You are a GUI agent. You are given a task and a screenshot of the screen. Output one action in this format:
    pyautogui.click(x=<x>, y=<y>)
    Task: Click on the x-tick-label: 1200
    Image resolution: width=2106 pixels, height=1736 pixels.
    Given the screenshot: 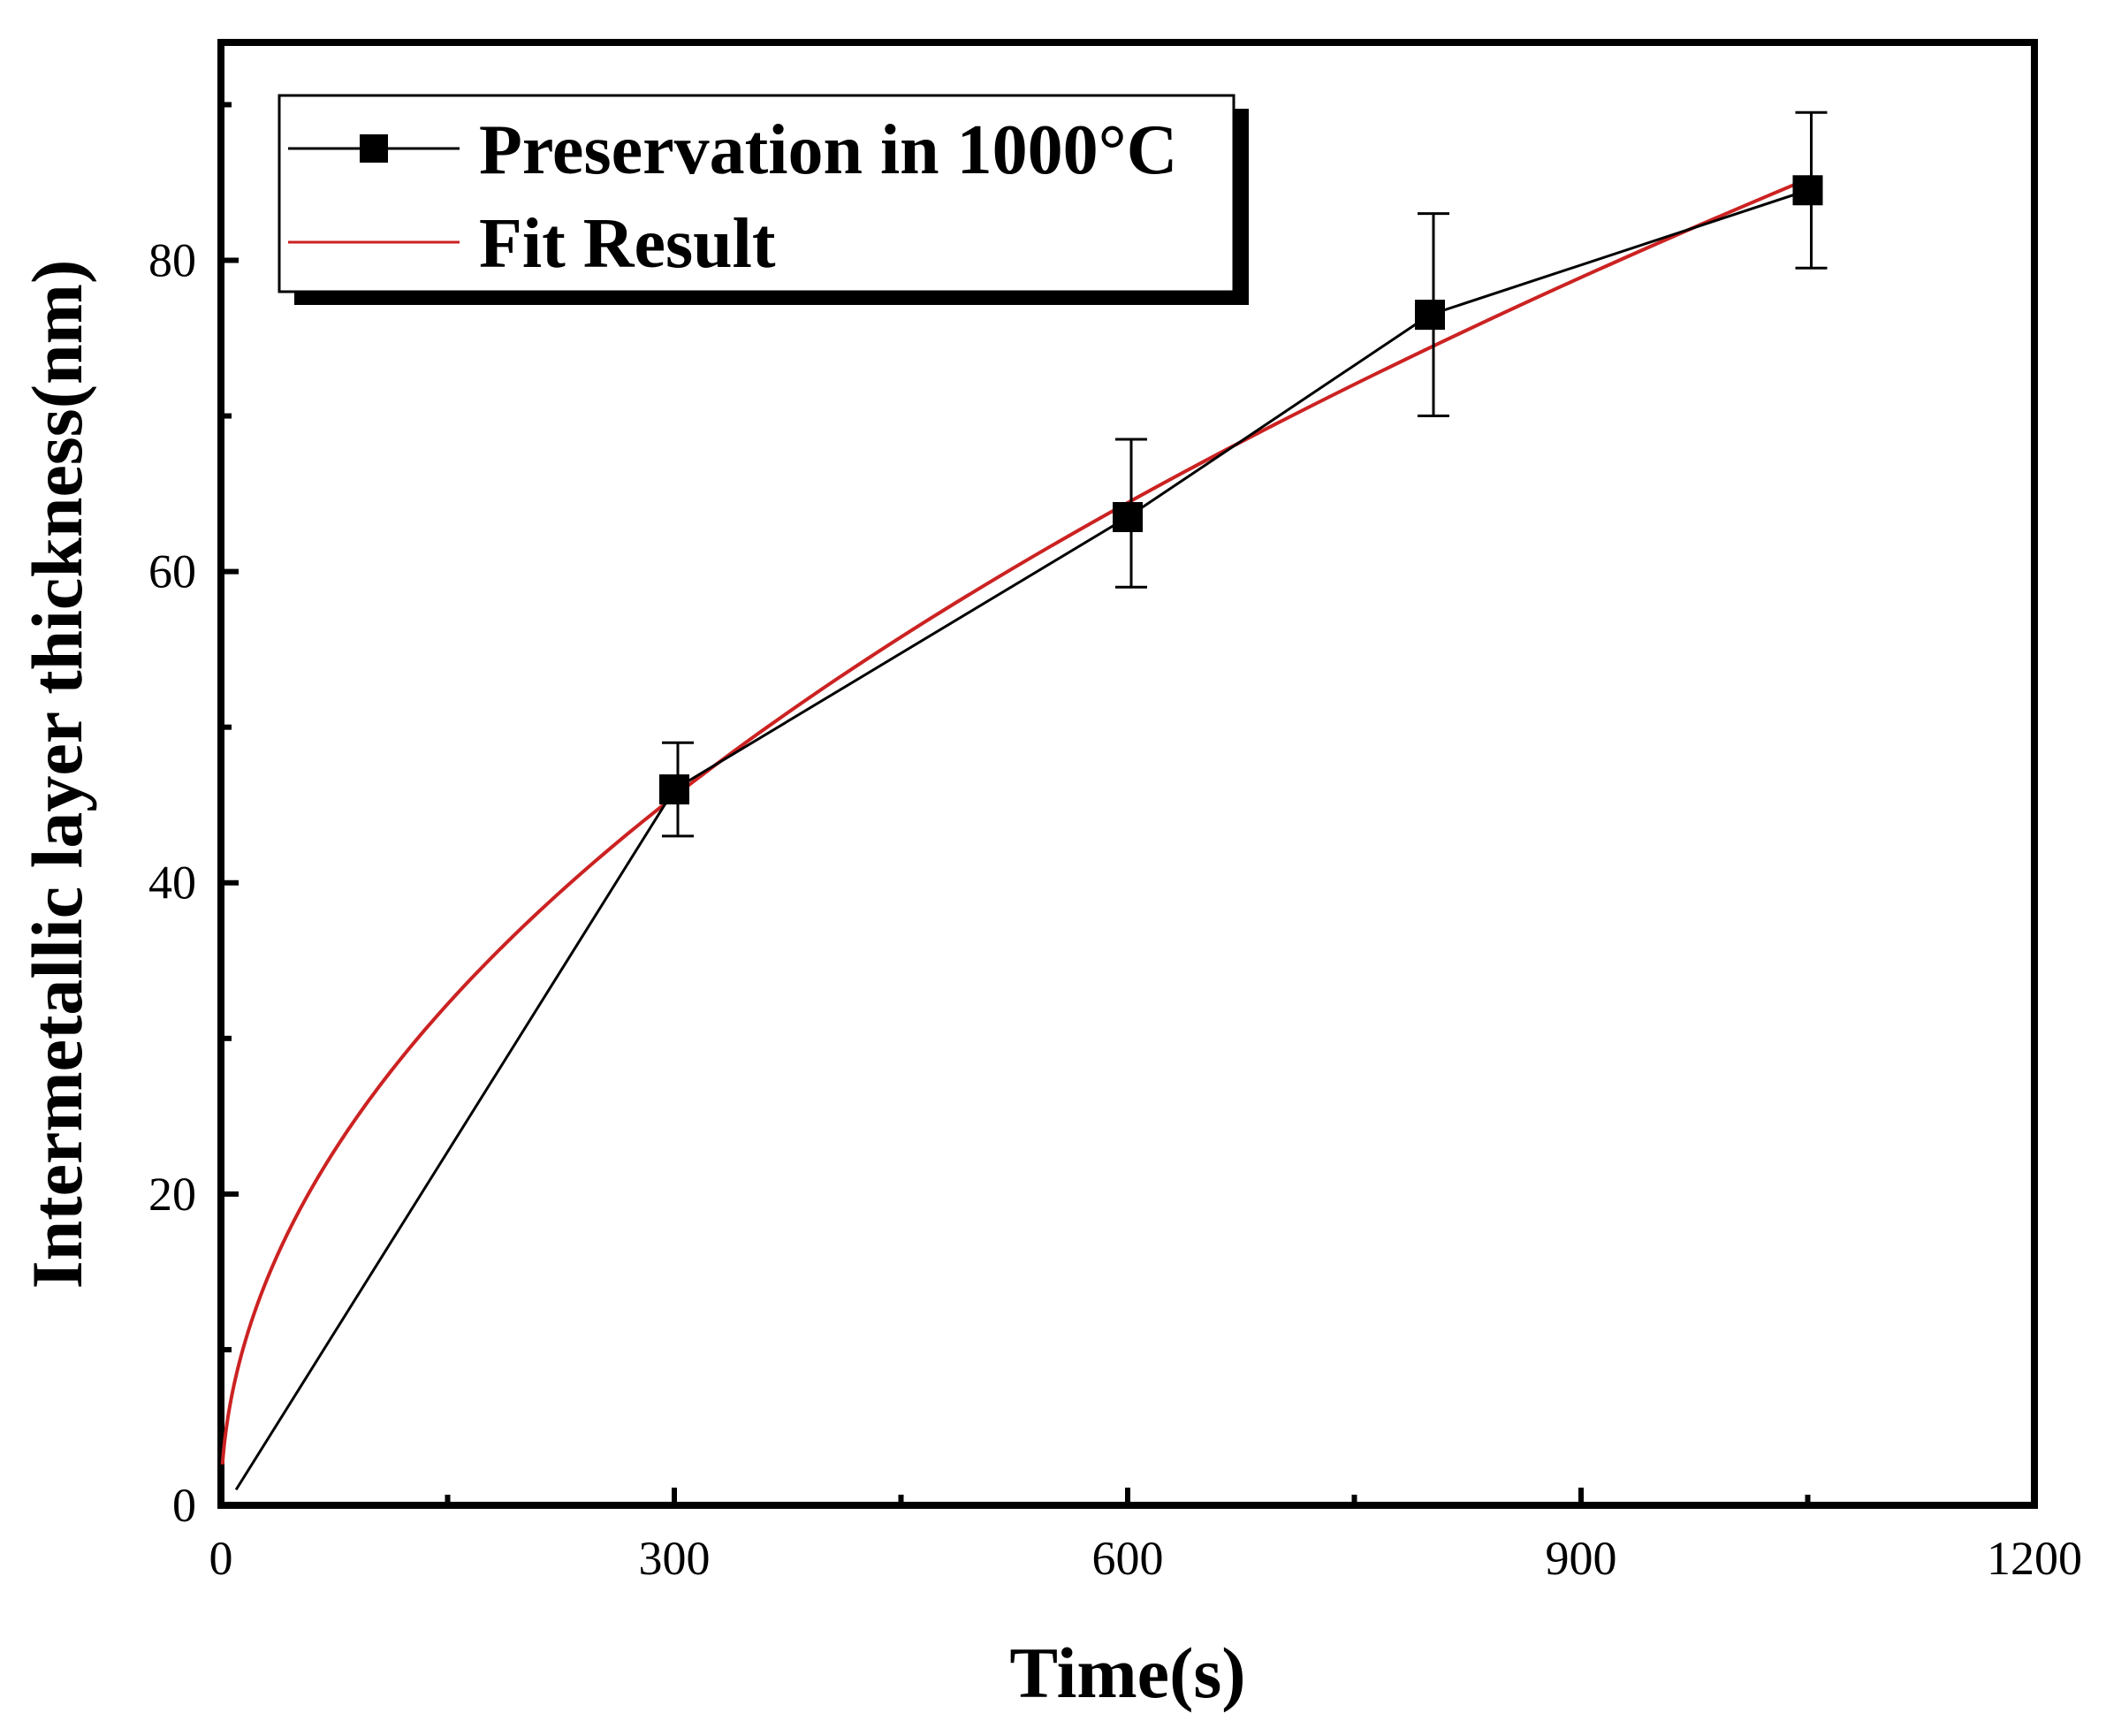 What is the action you would take?
    pyautogui.click(x=2034, y=1558)
    